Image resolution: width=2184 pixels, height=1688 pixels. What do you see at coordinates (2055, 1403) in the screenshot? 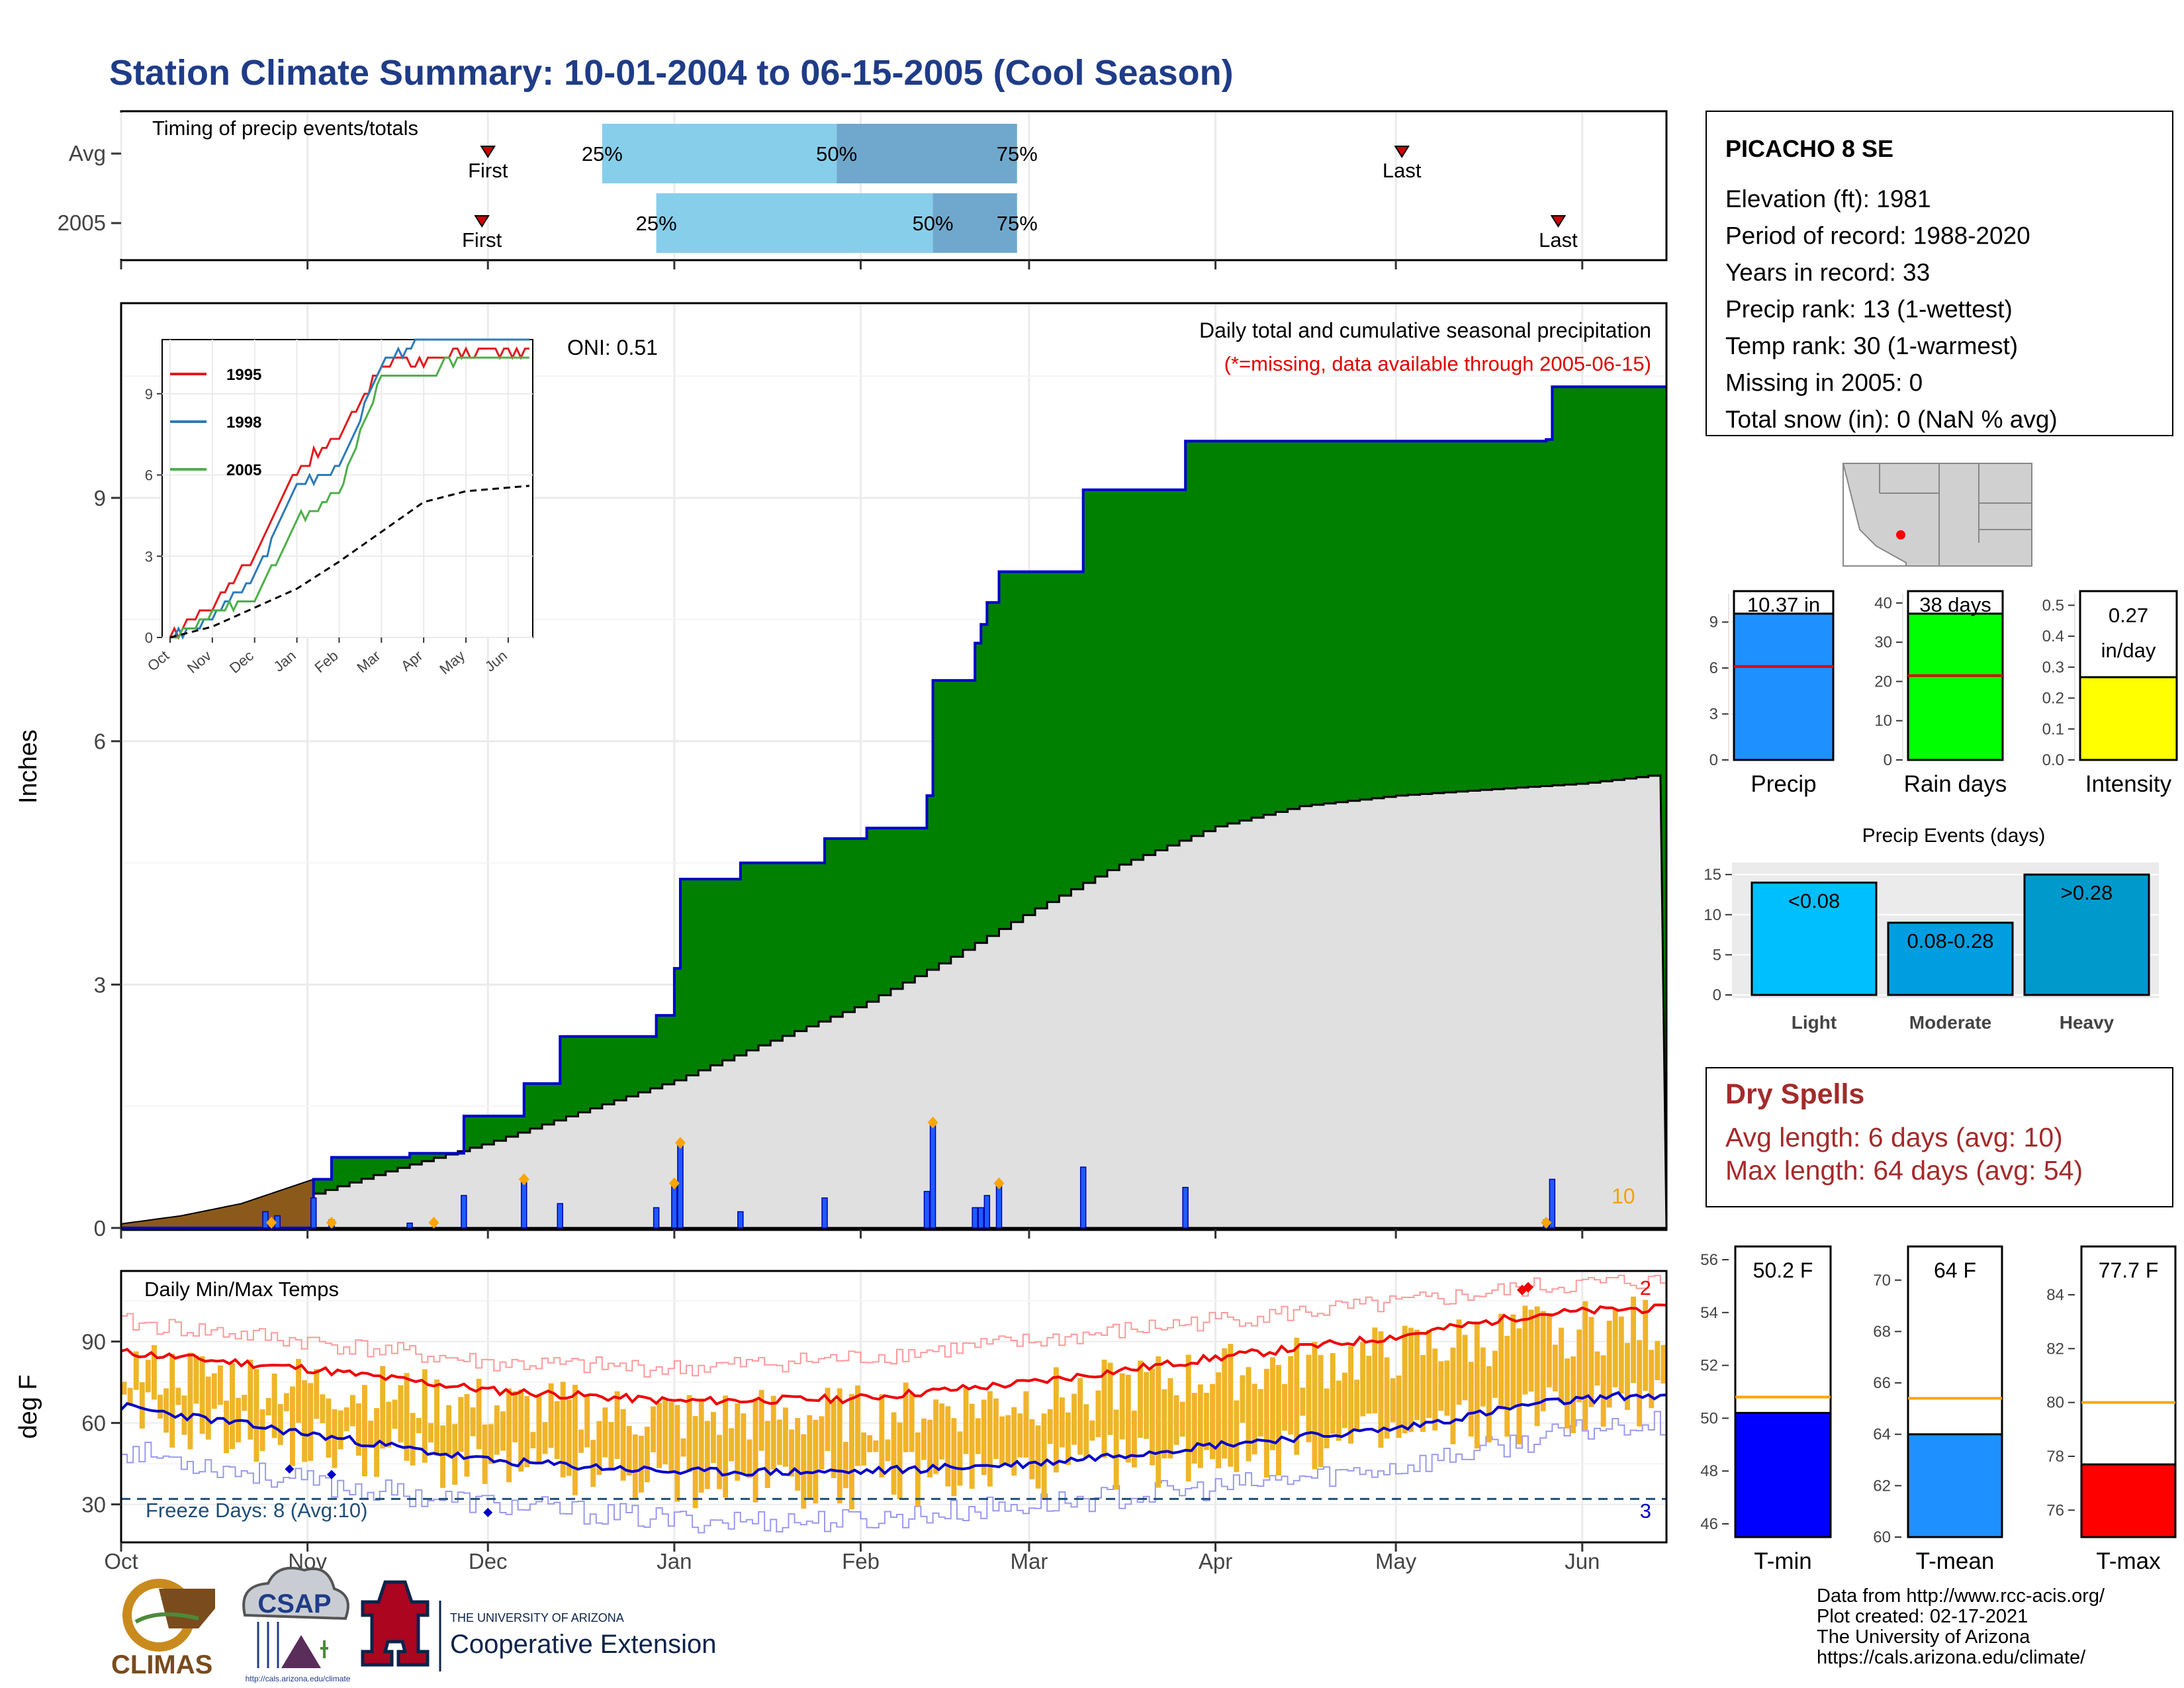
I see `temp-summary-tick-label: 80` at bounding box center [2055, 1403].